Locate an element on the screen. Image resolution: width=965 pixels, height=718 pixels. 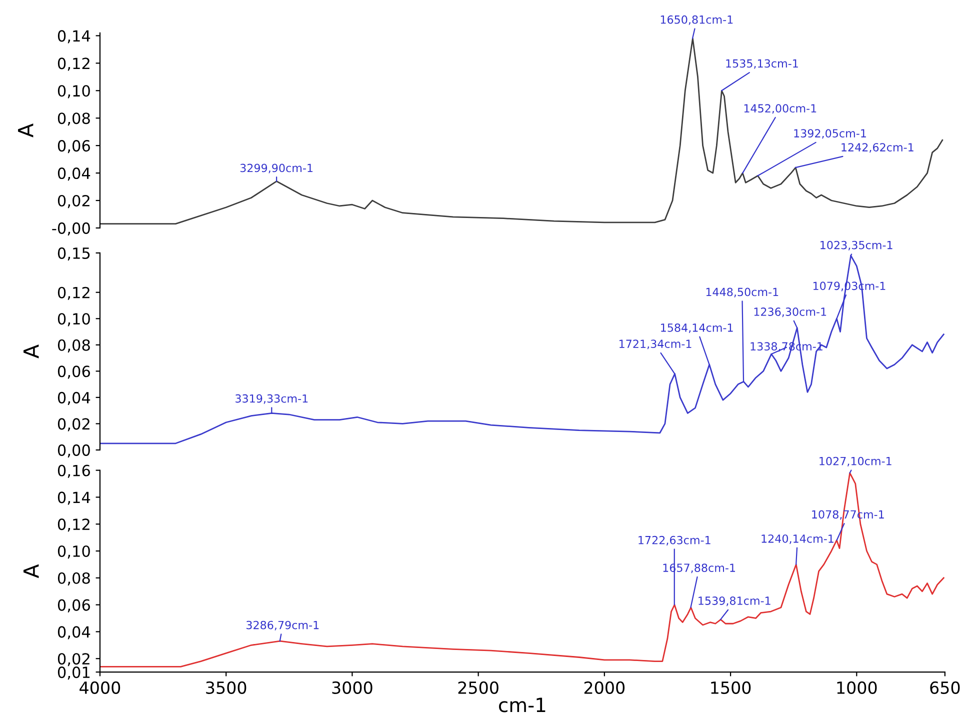
annotation: 3286,79cm-1 is located at coordinates (282, 625).